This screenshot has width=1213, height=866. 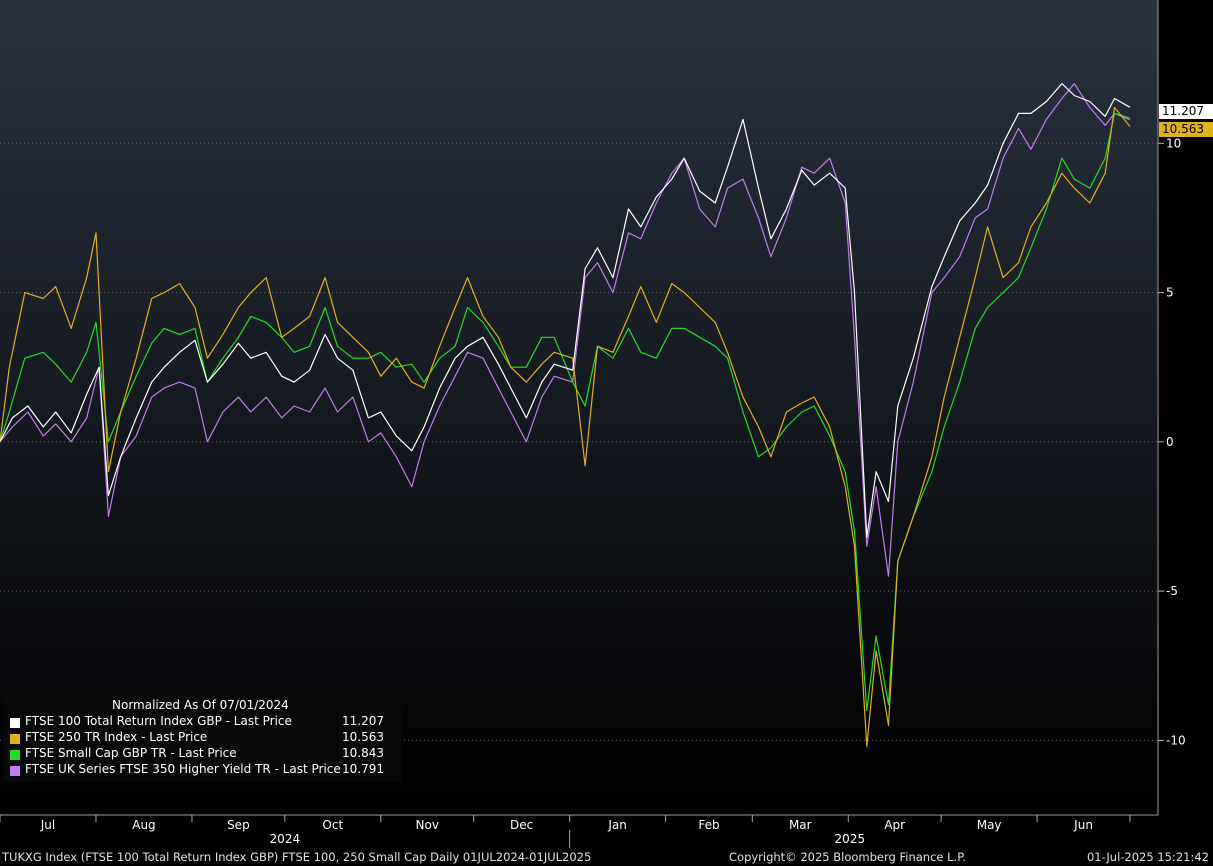 What do you see at coordinates (521, 825) in the screenshot?
I see `x-tick-label: Dec` at bounding box center [521, 825].